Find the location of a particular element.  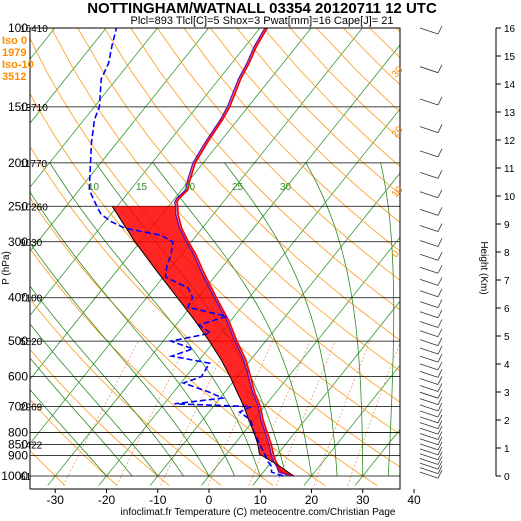

temperature-tick-label: 30 is located at coordinates (363, 500).